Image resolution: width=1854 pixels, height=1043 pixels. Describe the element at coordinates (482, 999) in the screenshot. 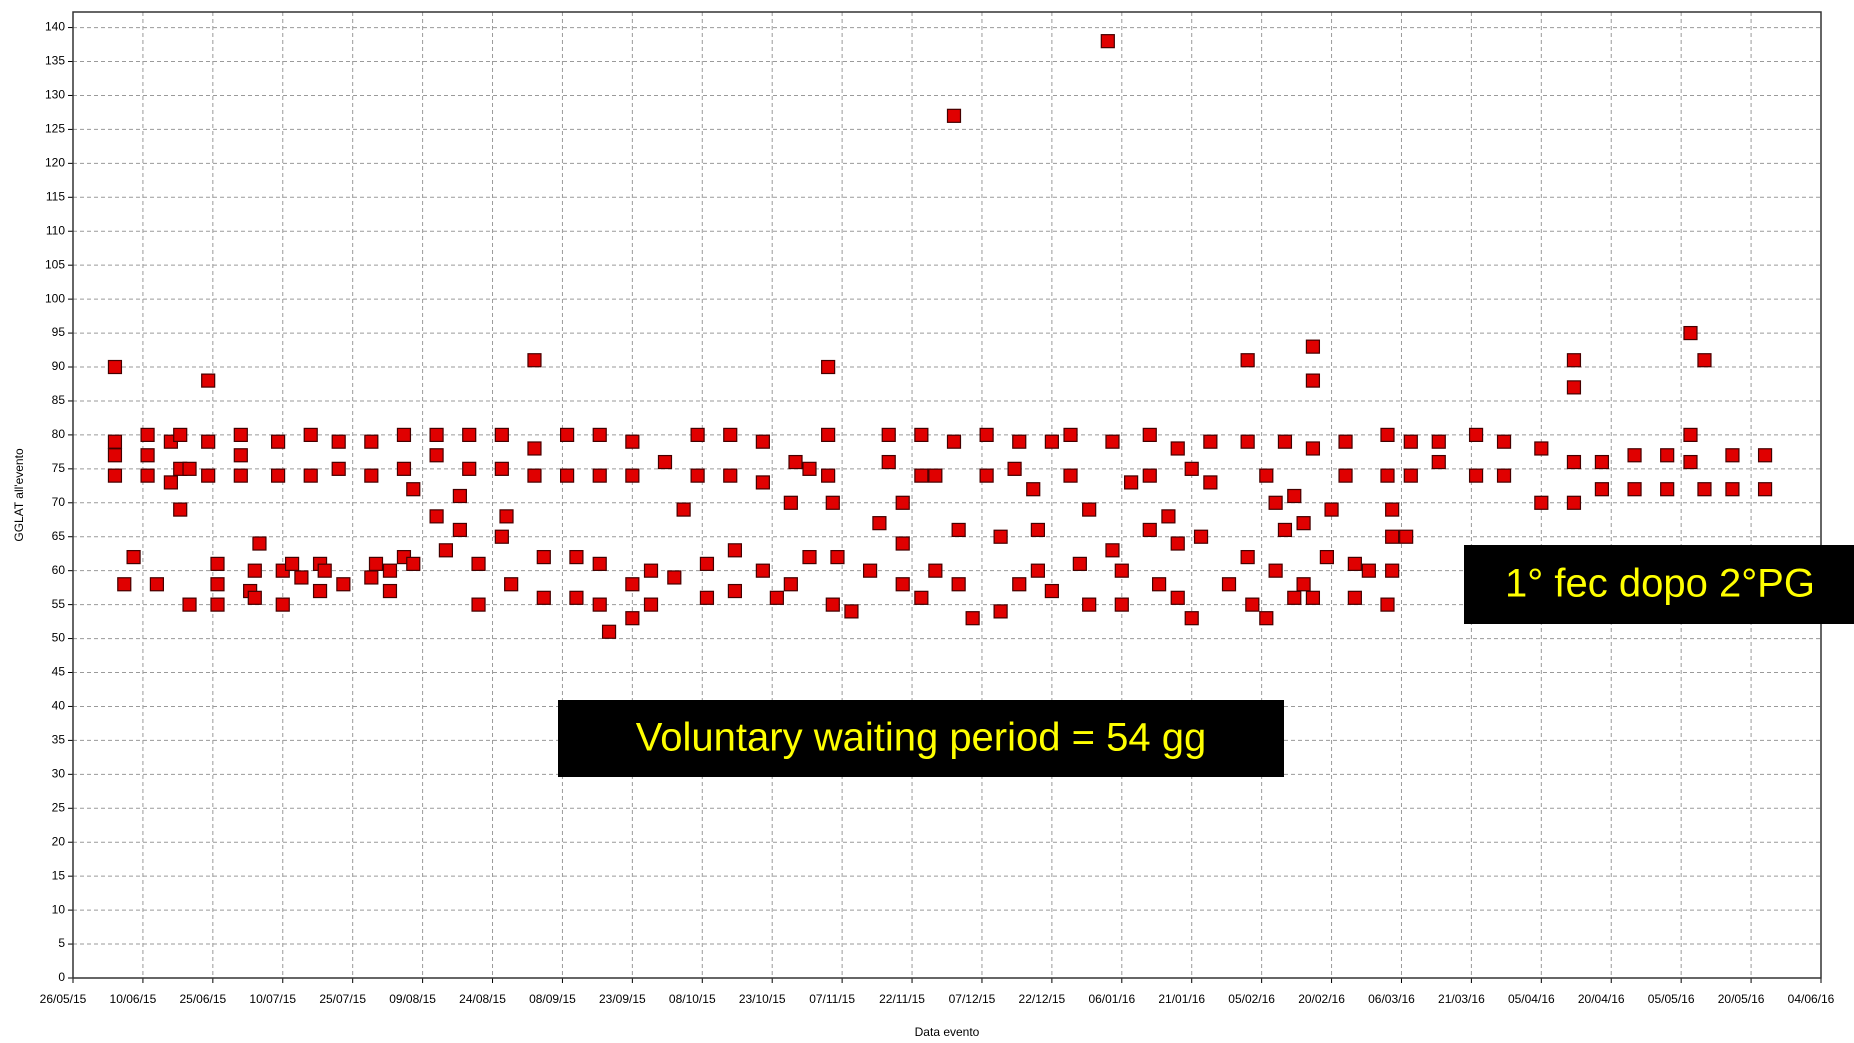

I see `x-tick-label: 24/08/15` at that location.